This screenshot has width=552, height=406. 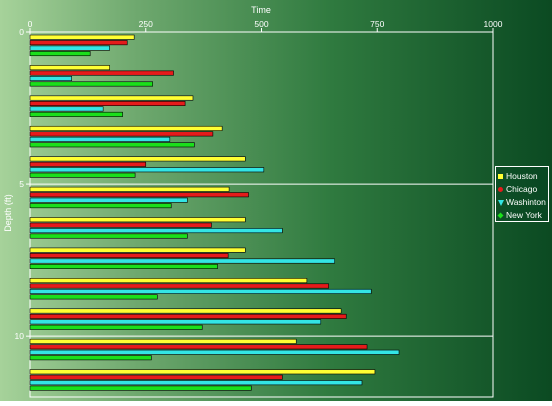 I want to click on triangle-marker-icon, so click(x=501, y=202).